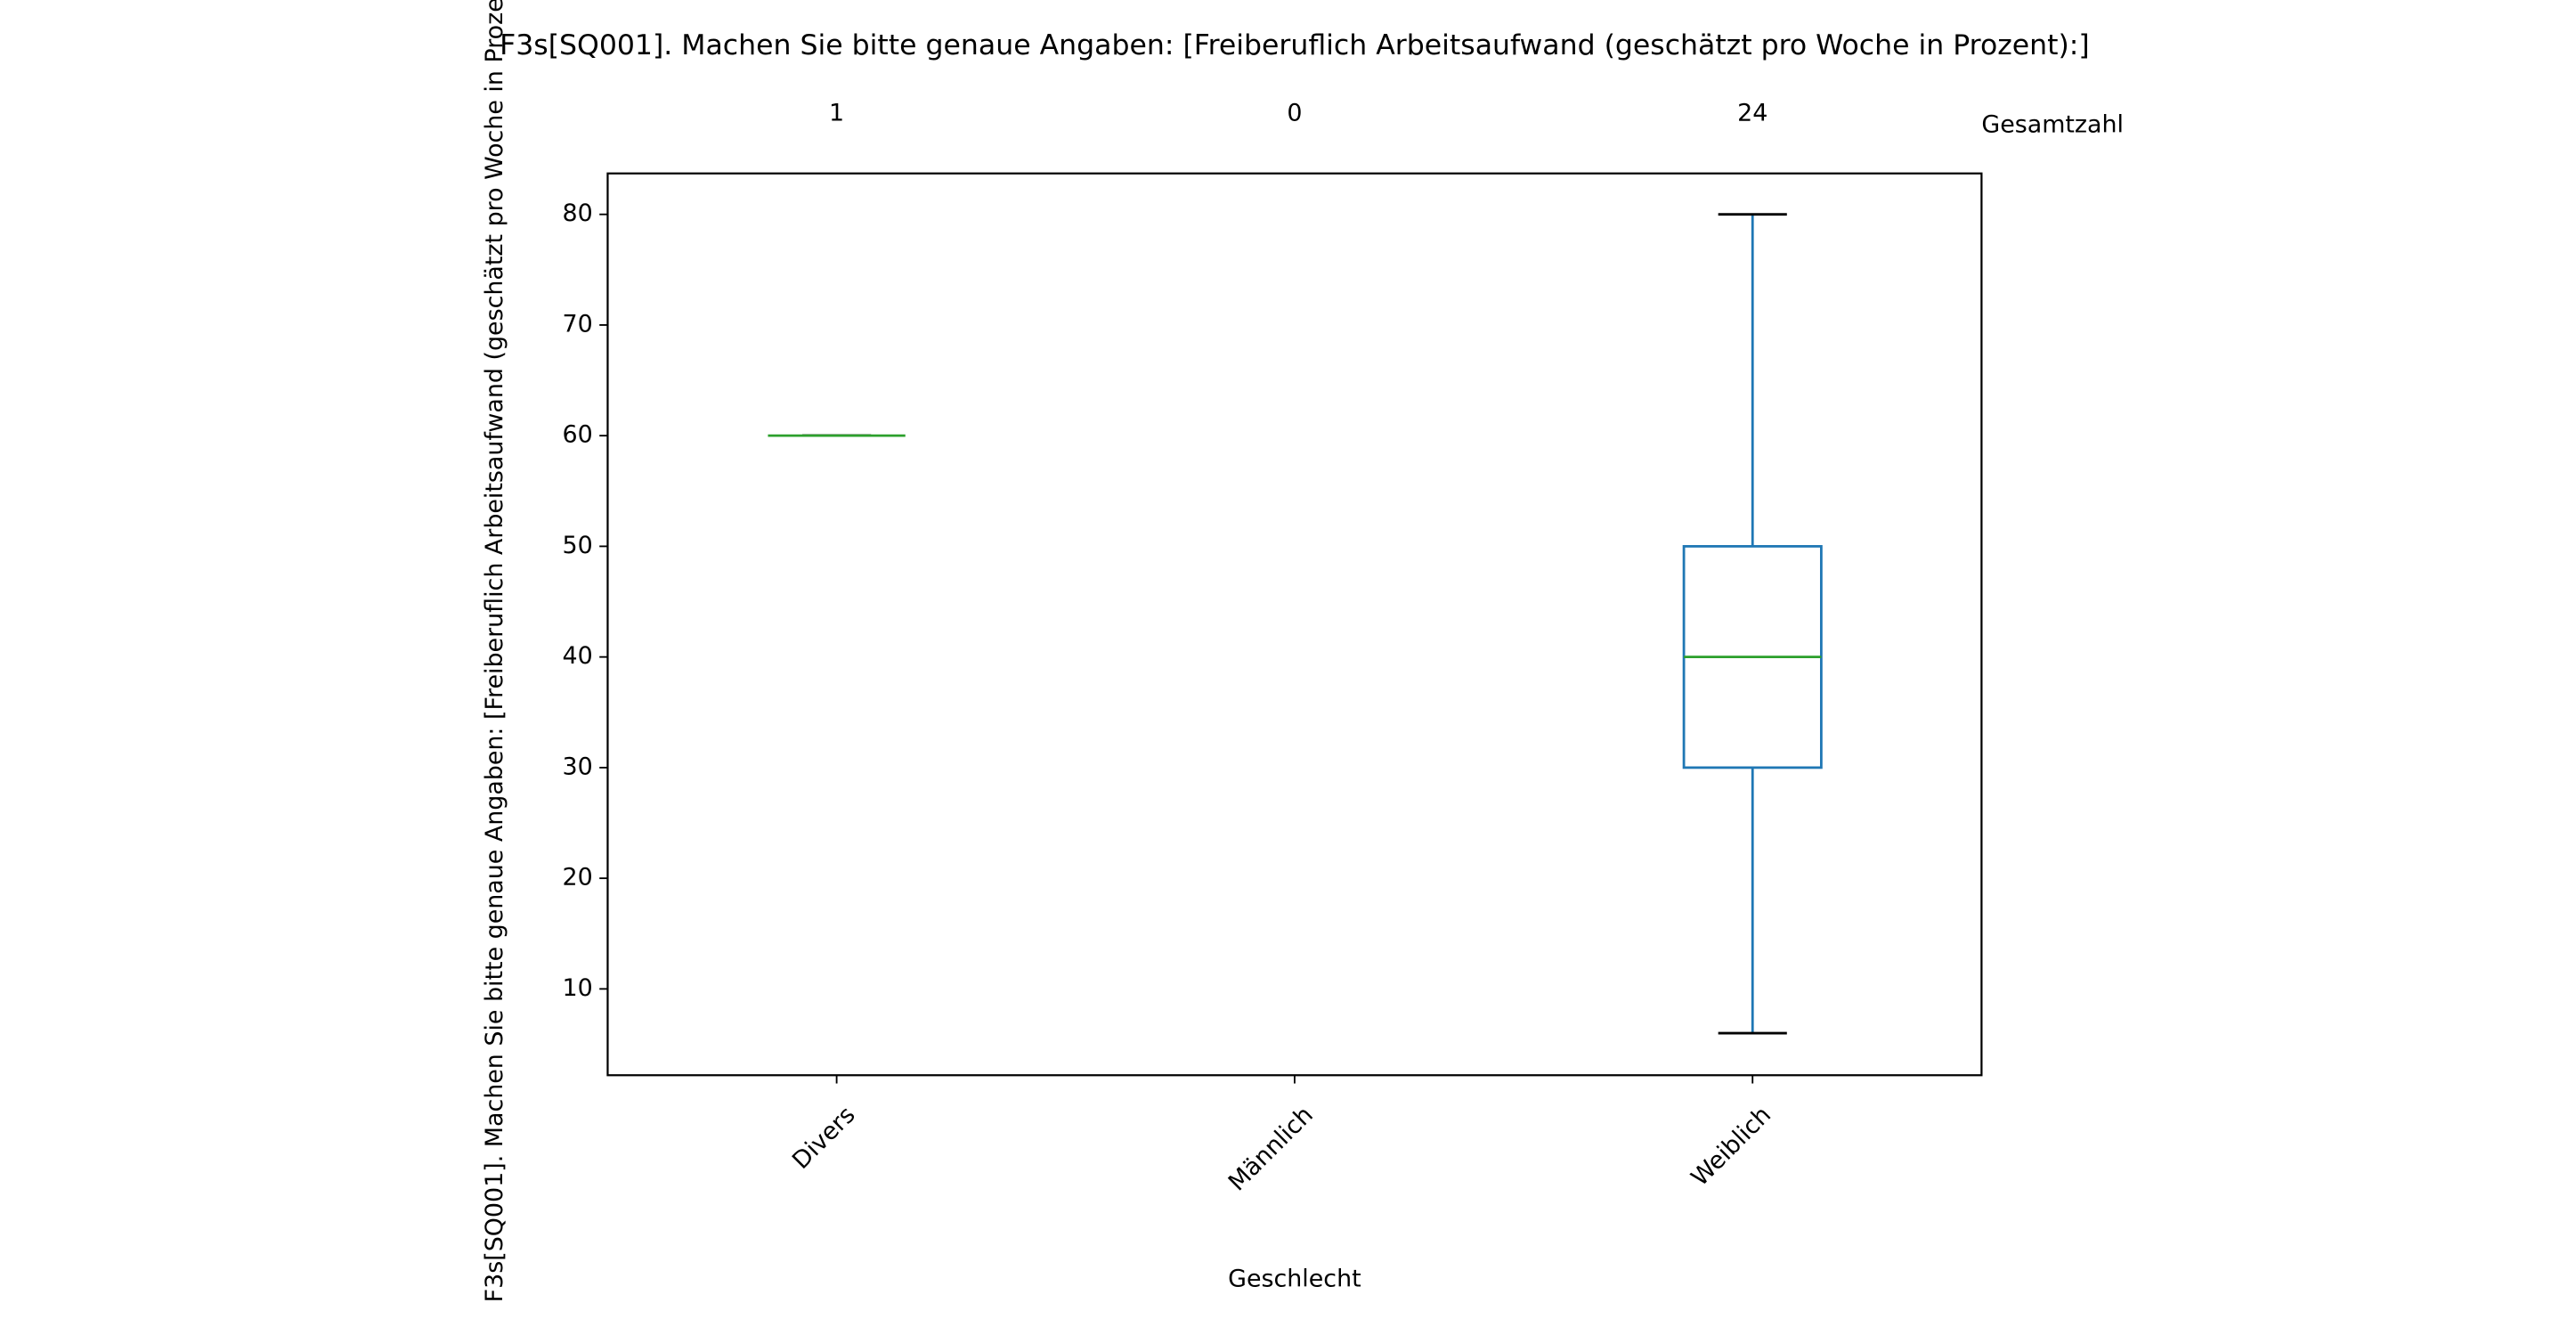  I want to click on count-label: 0, so click(1294, 112).